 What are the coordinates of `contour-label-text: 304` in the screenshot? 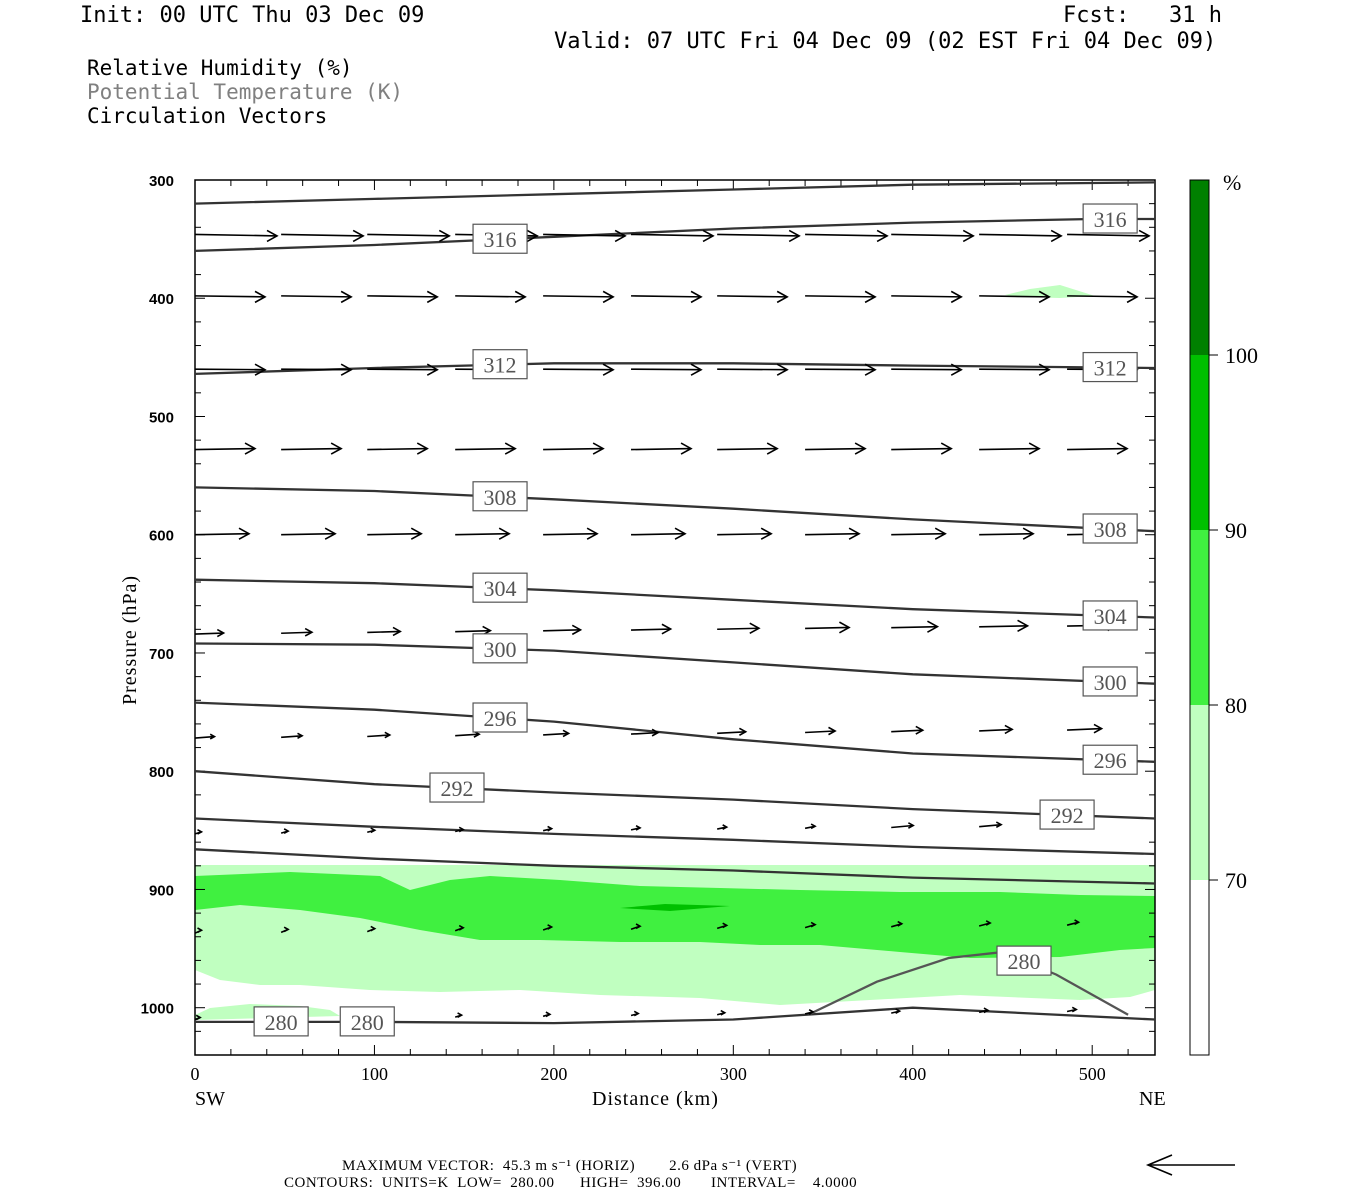 It's located at (500, 588).